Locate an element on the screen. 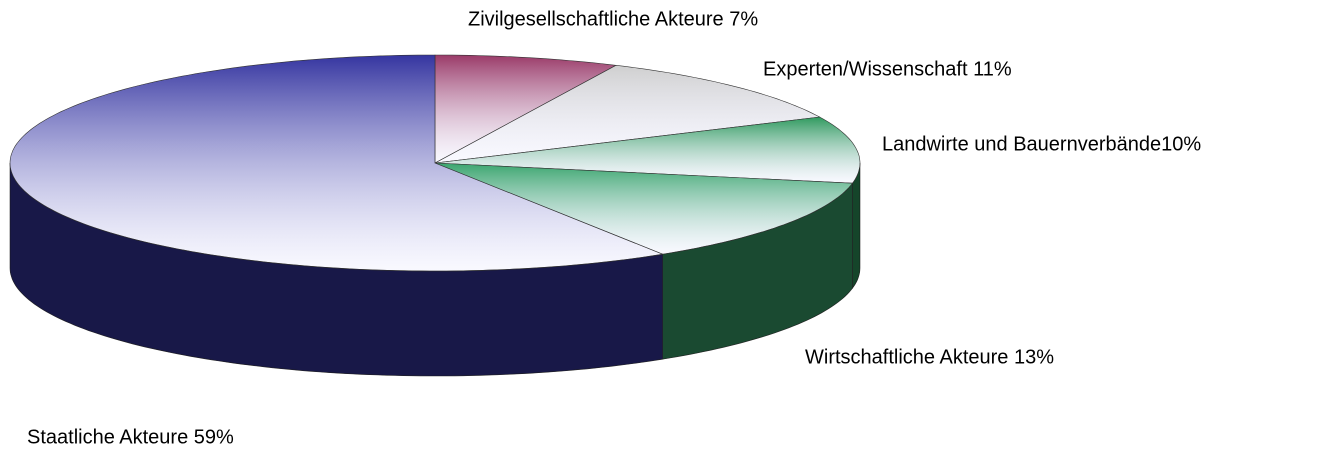 Image resolution: width=1320 pixels, height=452 pixels. slice-label: Zivilgesellschaftliche Akteure 7% is located at coordinates (613, 19).